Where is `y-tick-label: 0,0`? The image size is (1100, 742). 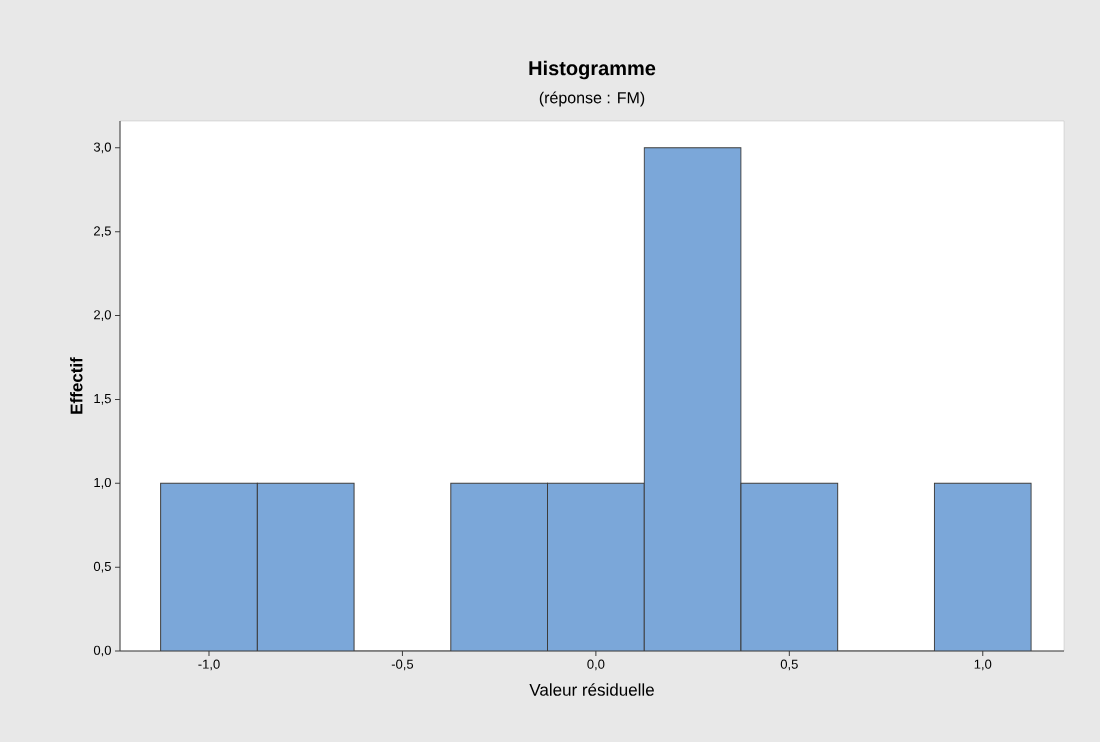
y-tick-label: 0,0 is located at coordinates (102, 651).